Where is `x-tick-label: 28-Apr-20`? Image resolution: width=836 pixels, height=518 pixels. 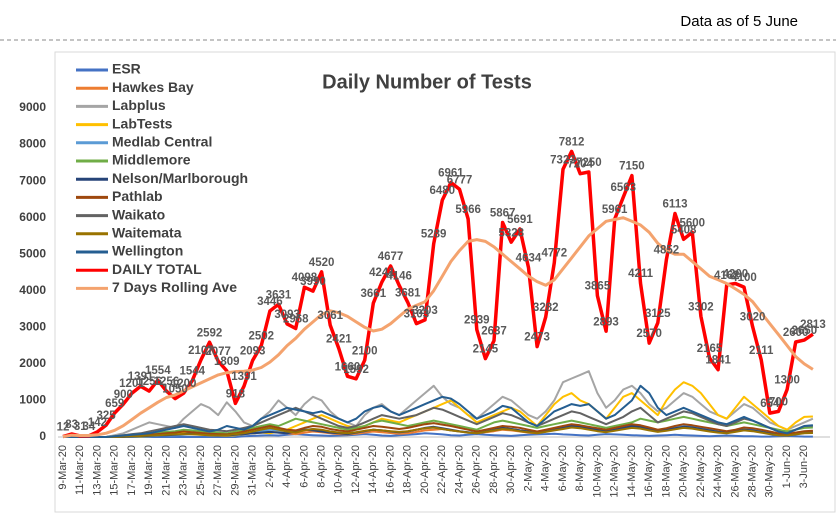
x-tick-label: 28-Apr-20 is located at coordinates (494, 469).